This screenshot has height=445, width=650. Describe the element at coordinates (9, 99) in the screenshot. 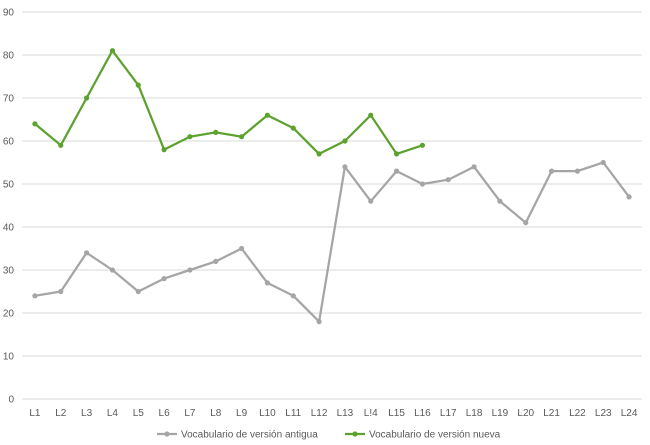

I see `y-tick-label: 70` at that location.